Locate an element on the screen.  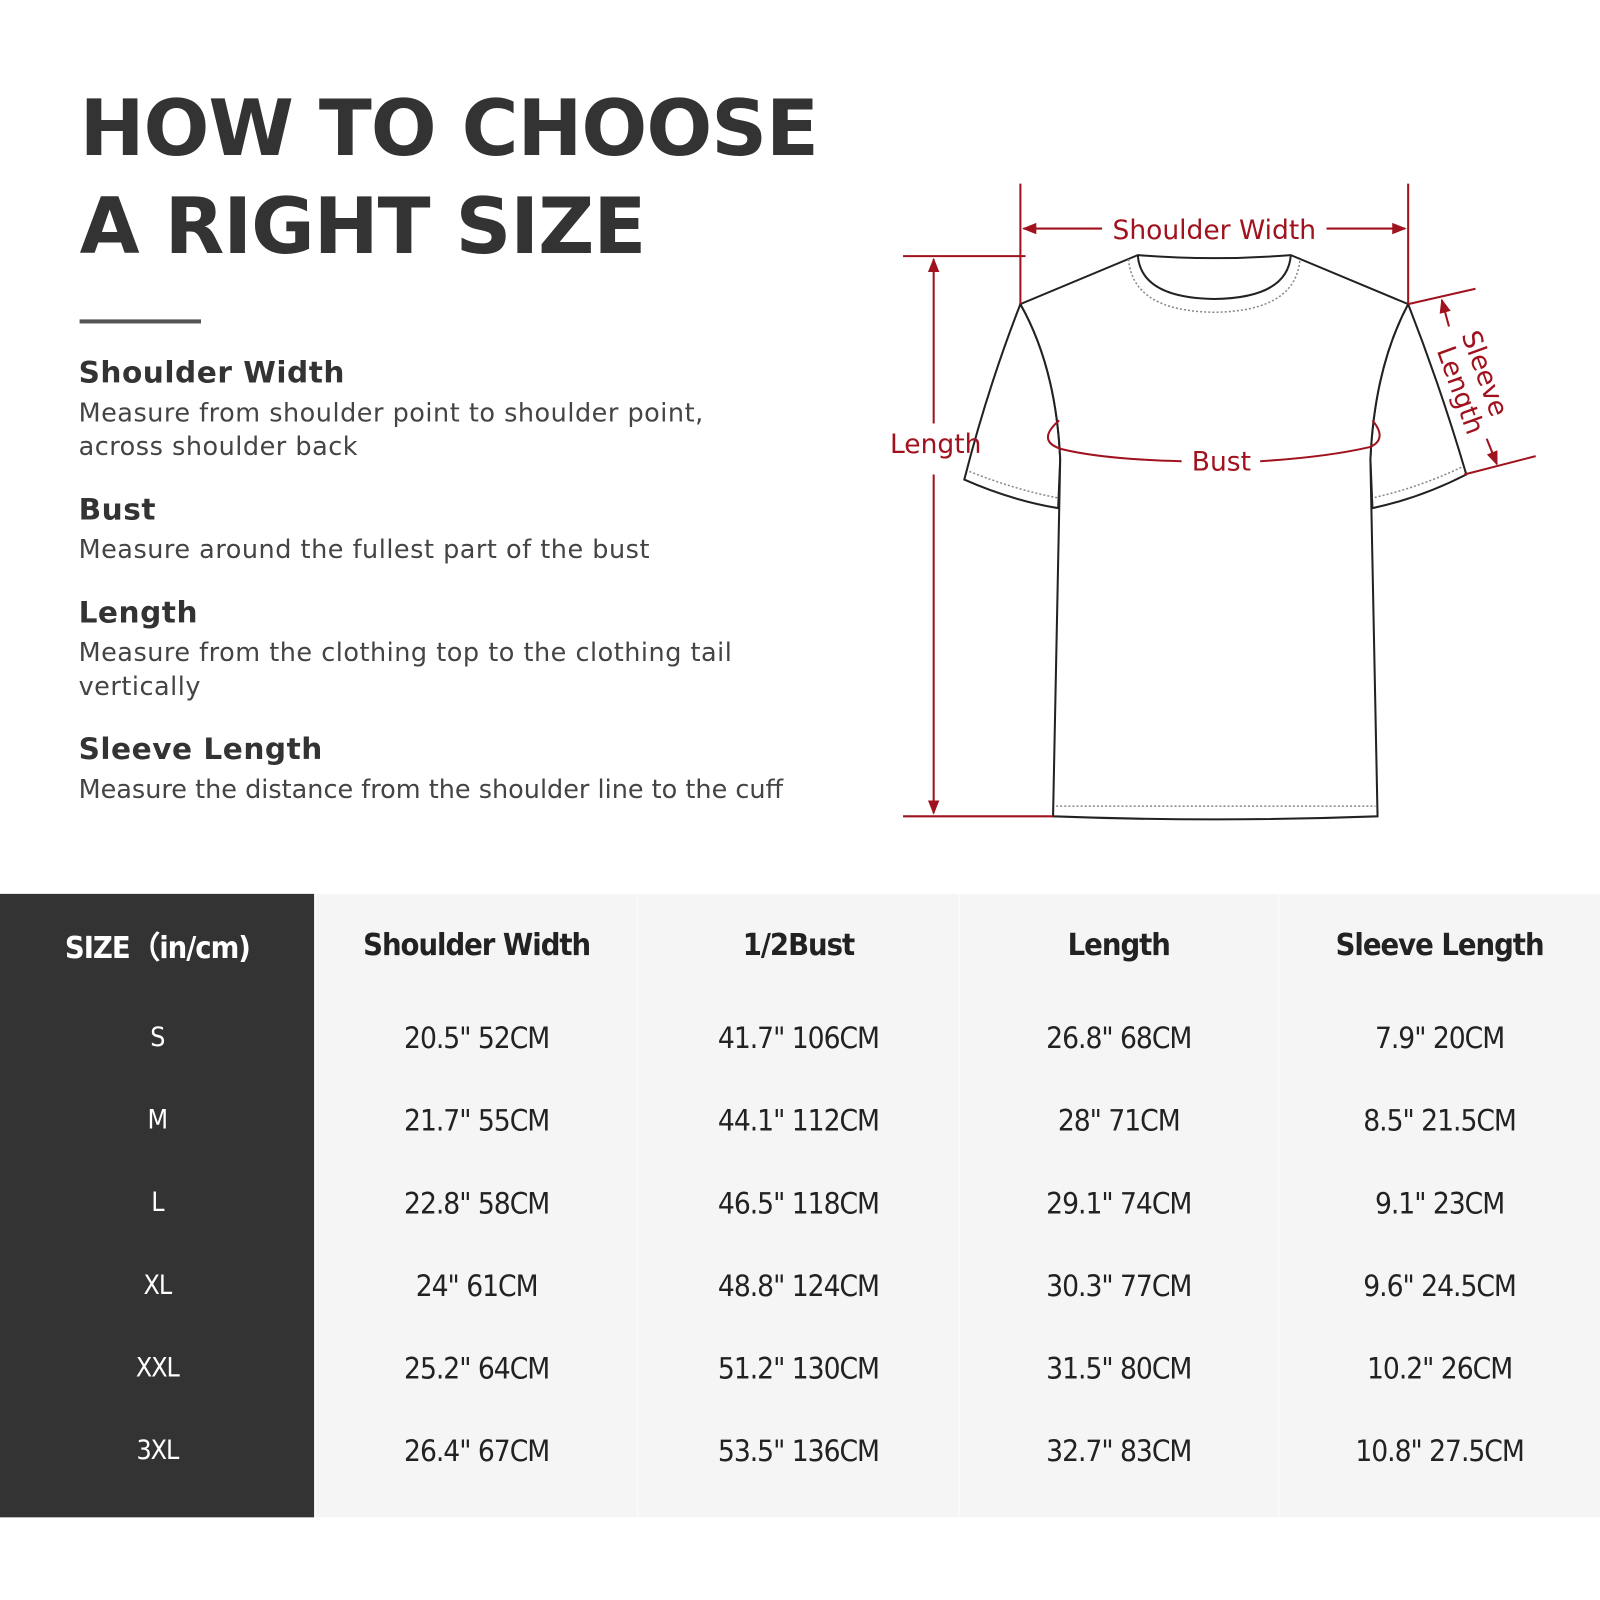
table-cell: XL is located at coordinates (158, 1285).